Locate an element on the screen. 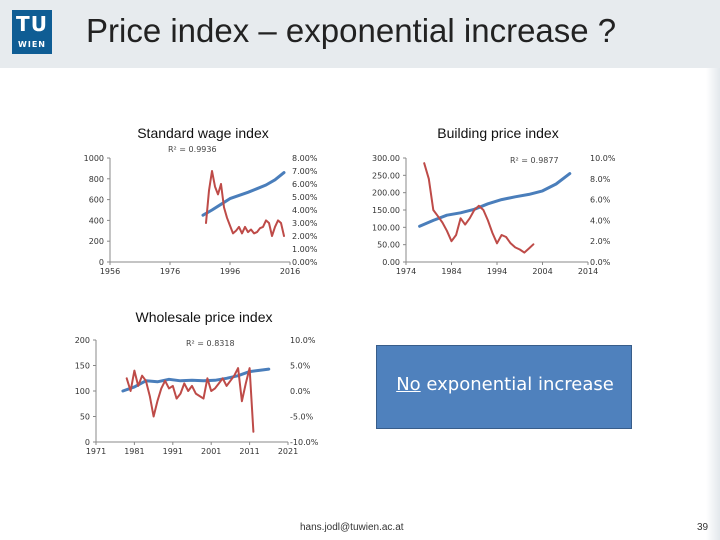 Image resolution: width=720 pixels, height=540 pixels. wage-right-tick-label: 7.00% is located at coordinates (305, 171).